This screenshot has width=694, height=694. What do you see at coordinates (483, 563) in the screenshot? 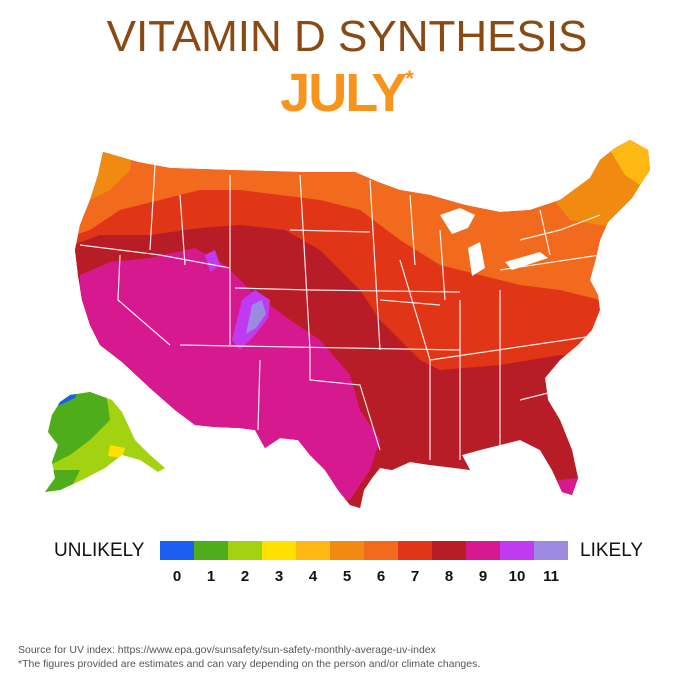
I see `legend-item: 9` at bounding box center [483, 563].